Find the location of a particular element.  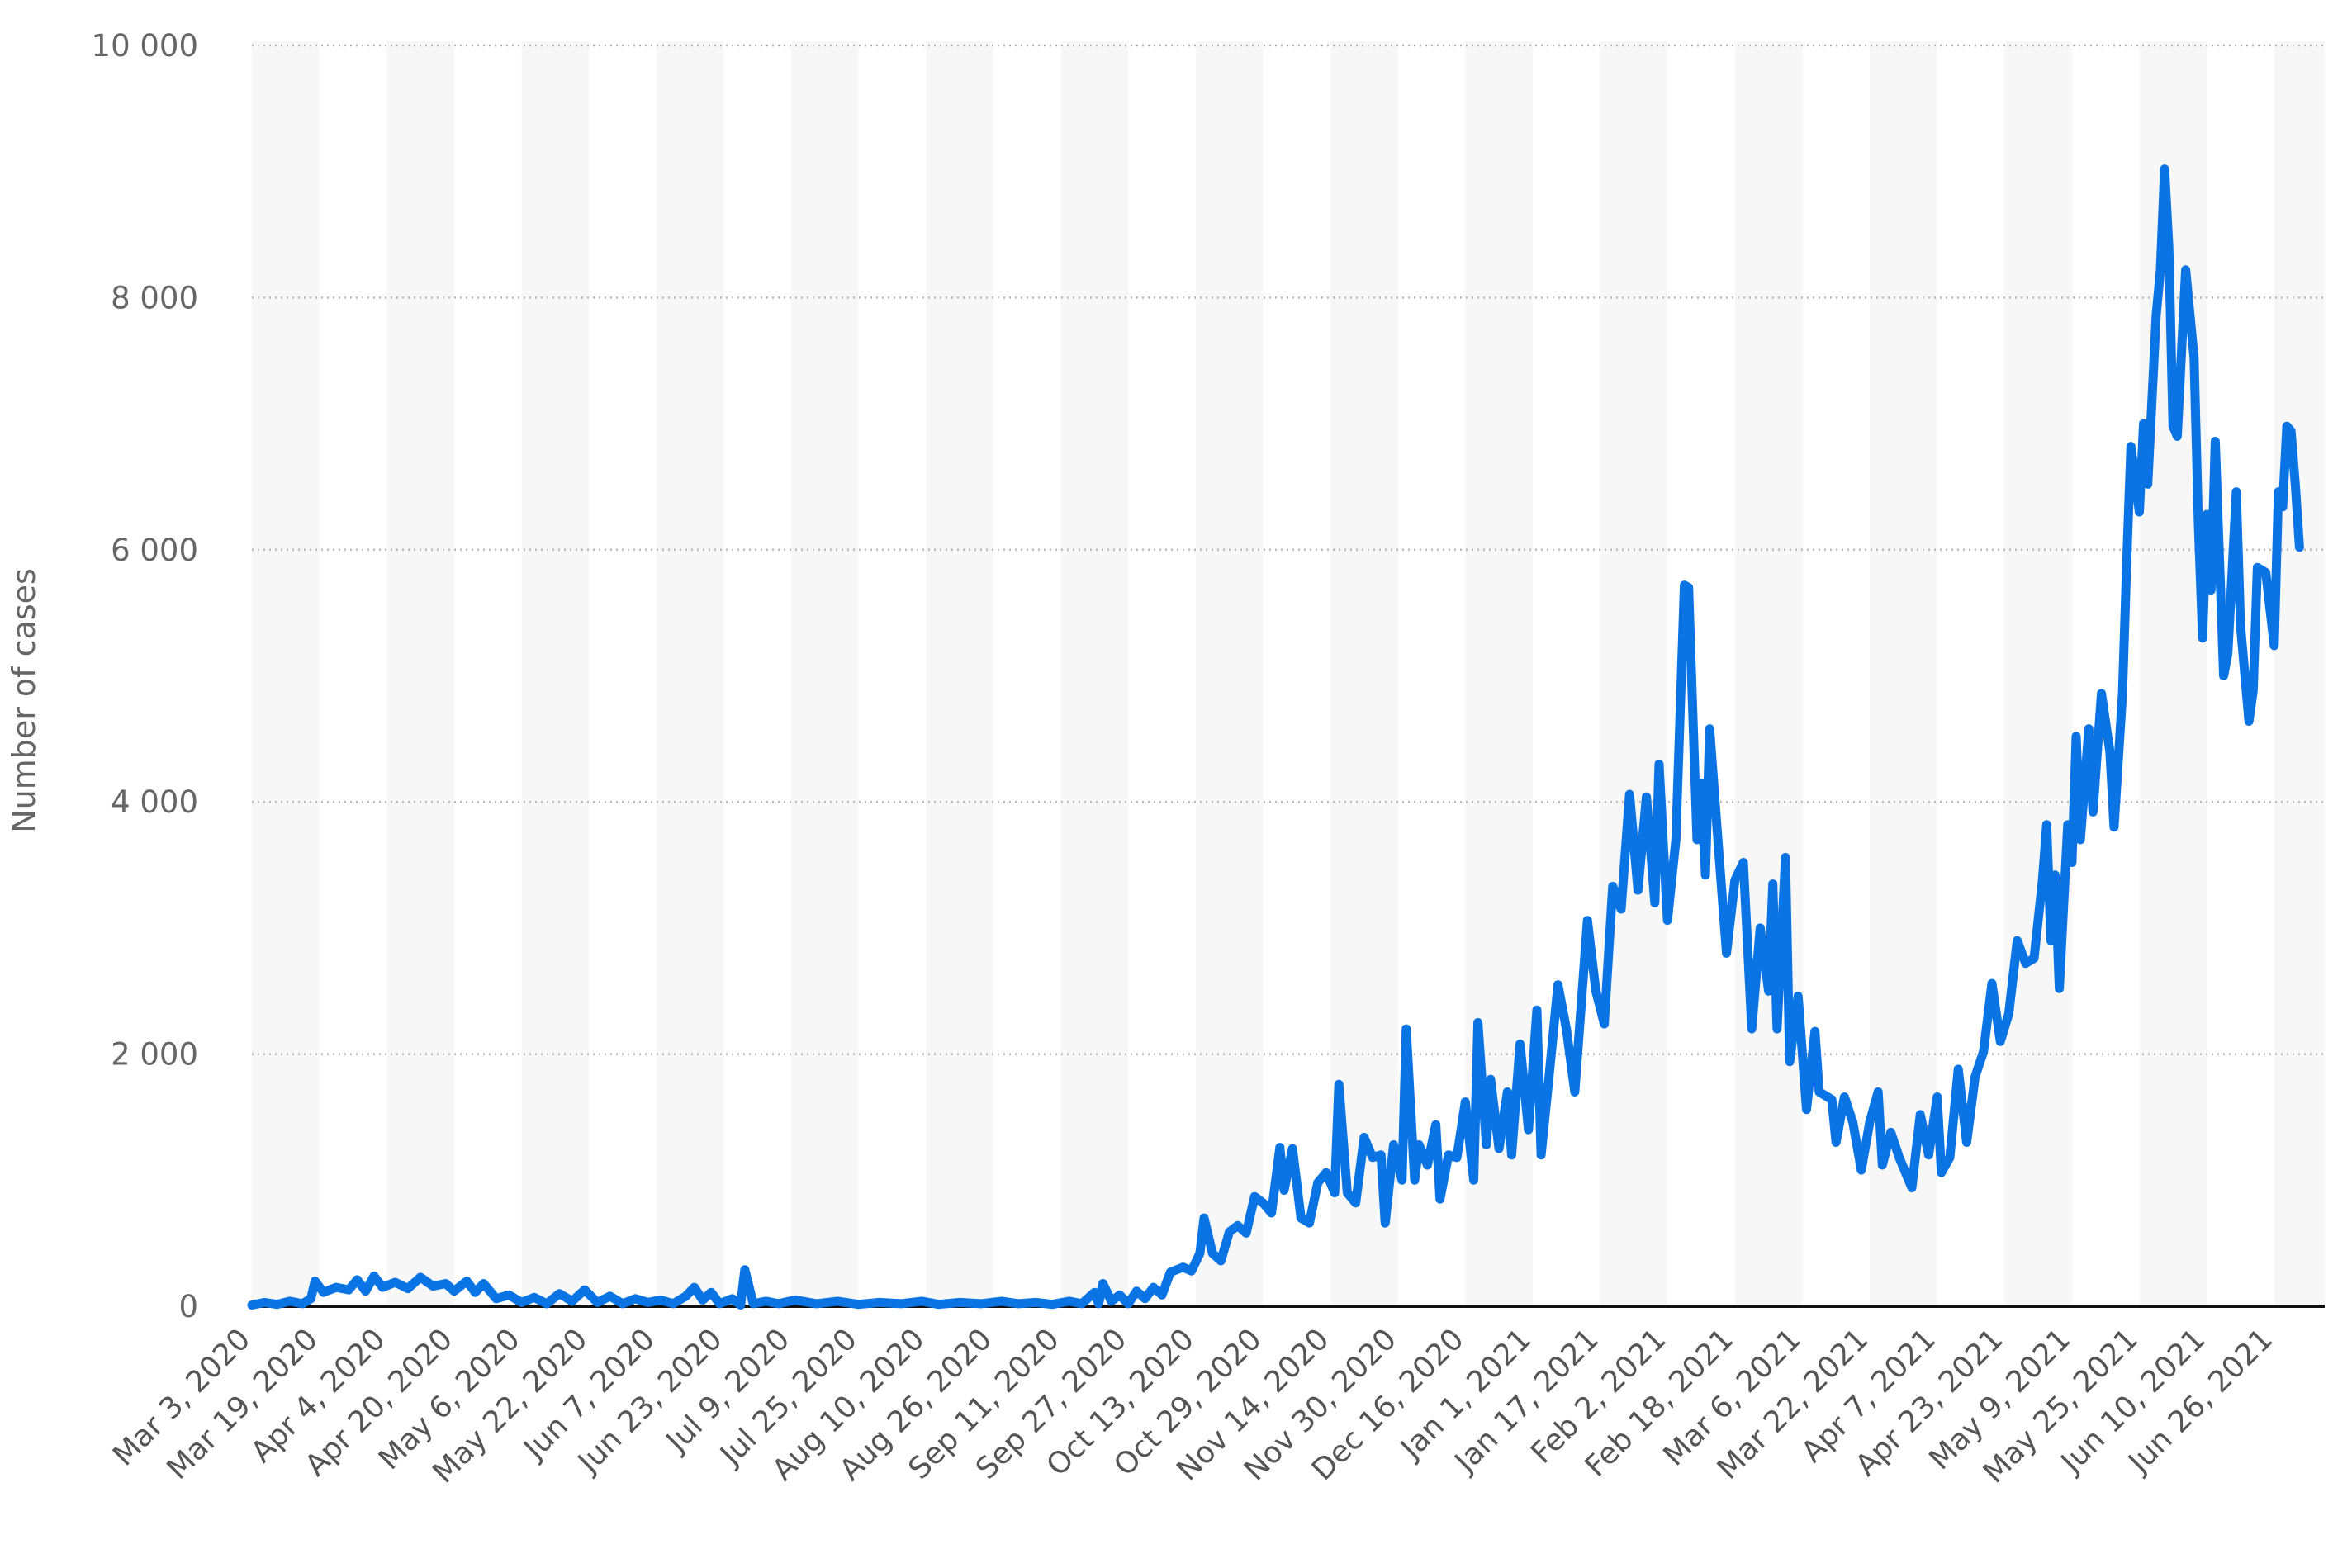

y-axis-title: Number of cases is located at coordinates (24, 700).